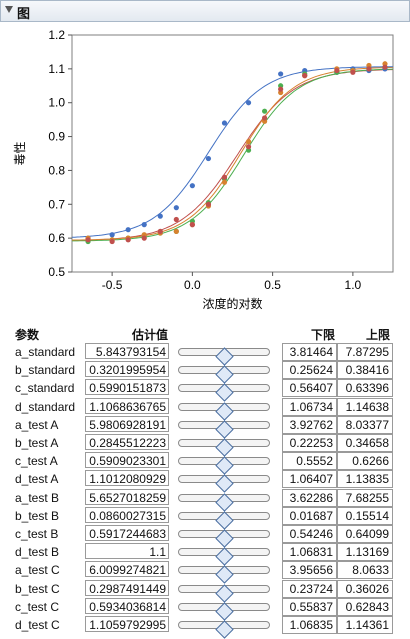 The image size is (410, 639). Describe the element at coordinates (309, 497) in the screenshot. I see `lower-limit-field: 3.62286` at that location.